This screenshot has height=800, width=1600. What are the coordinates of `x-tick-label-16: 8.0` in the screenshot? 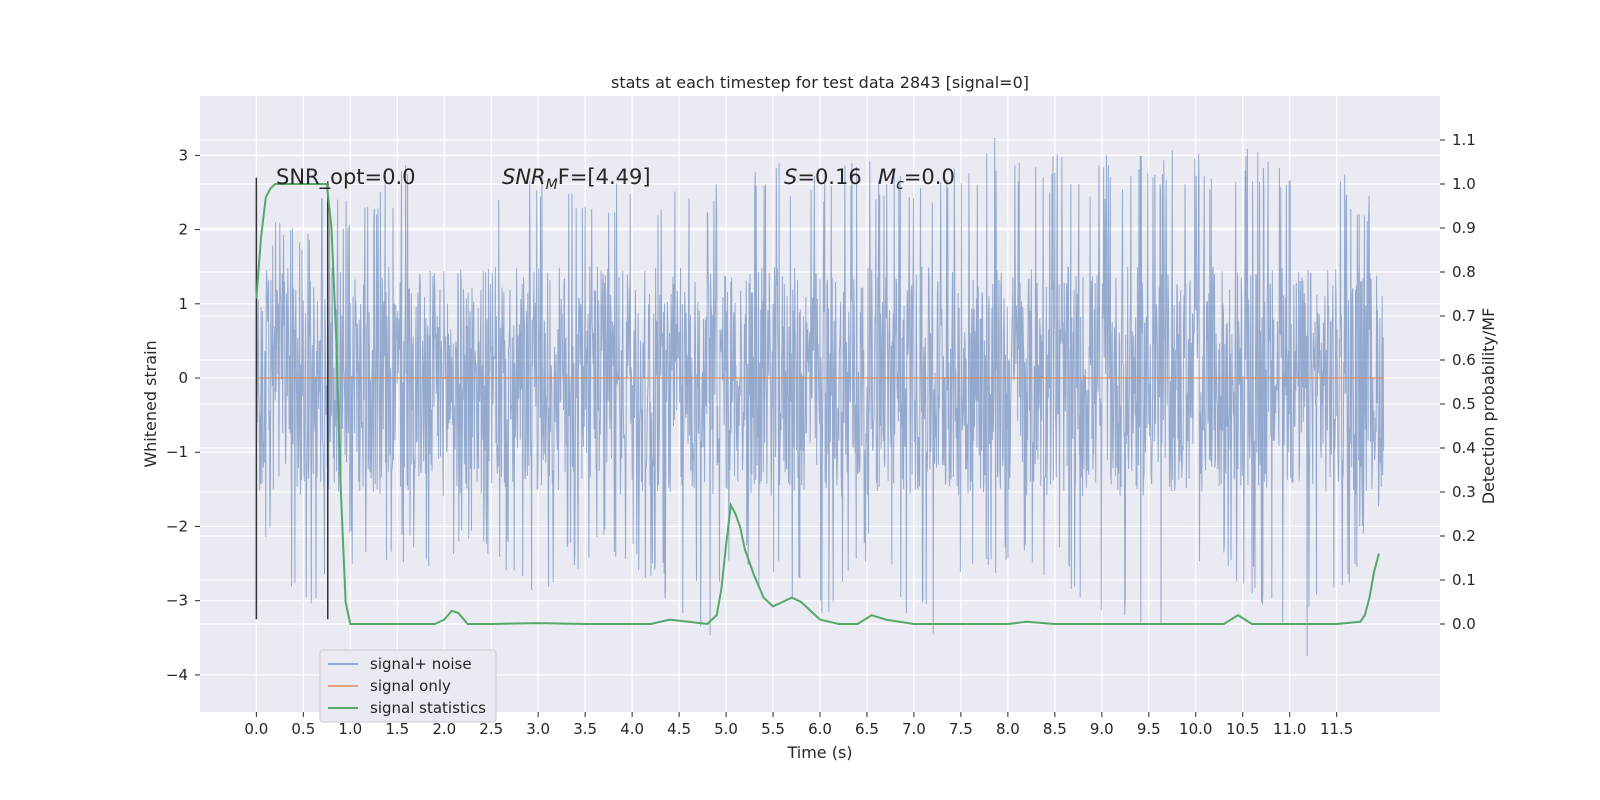 It's located at (1008, 729).